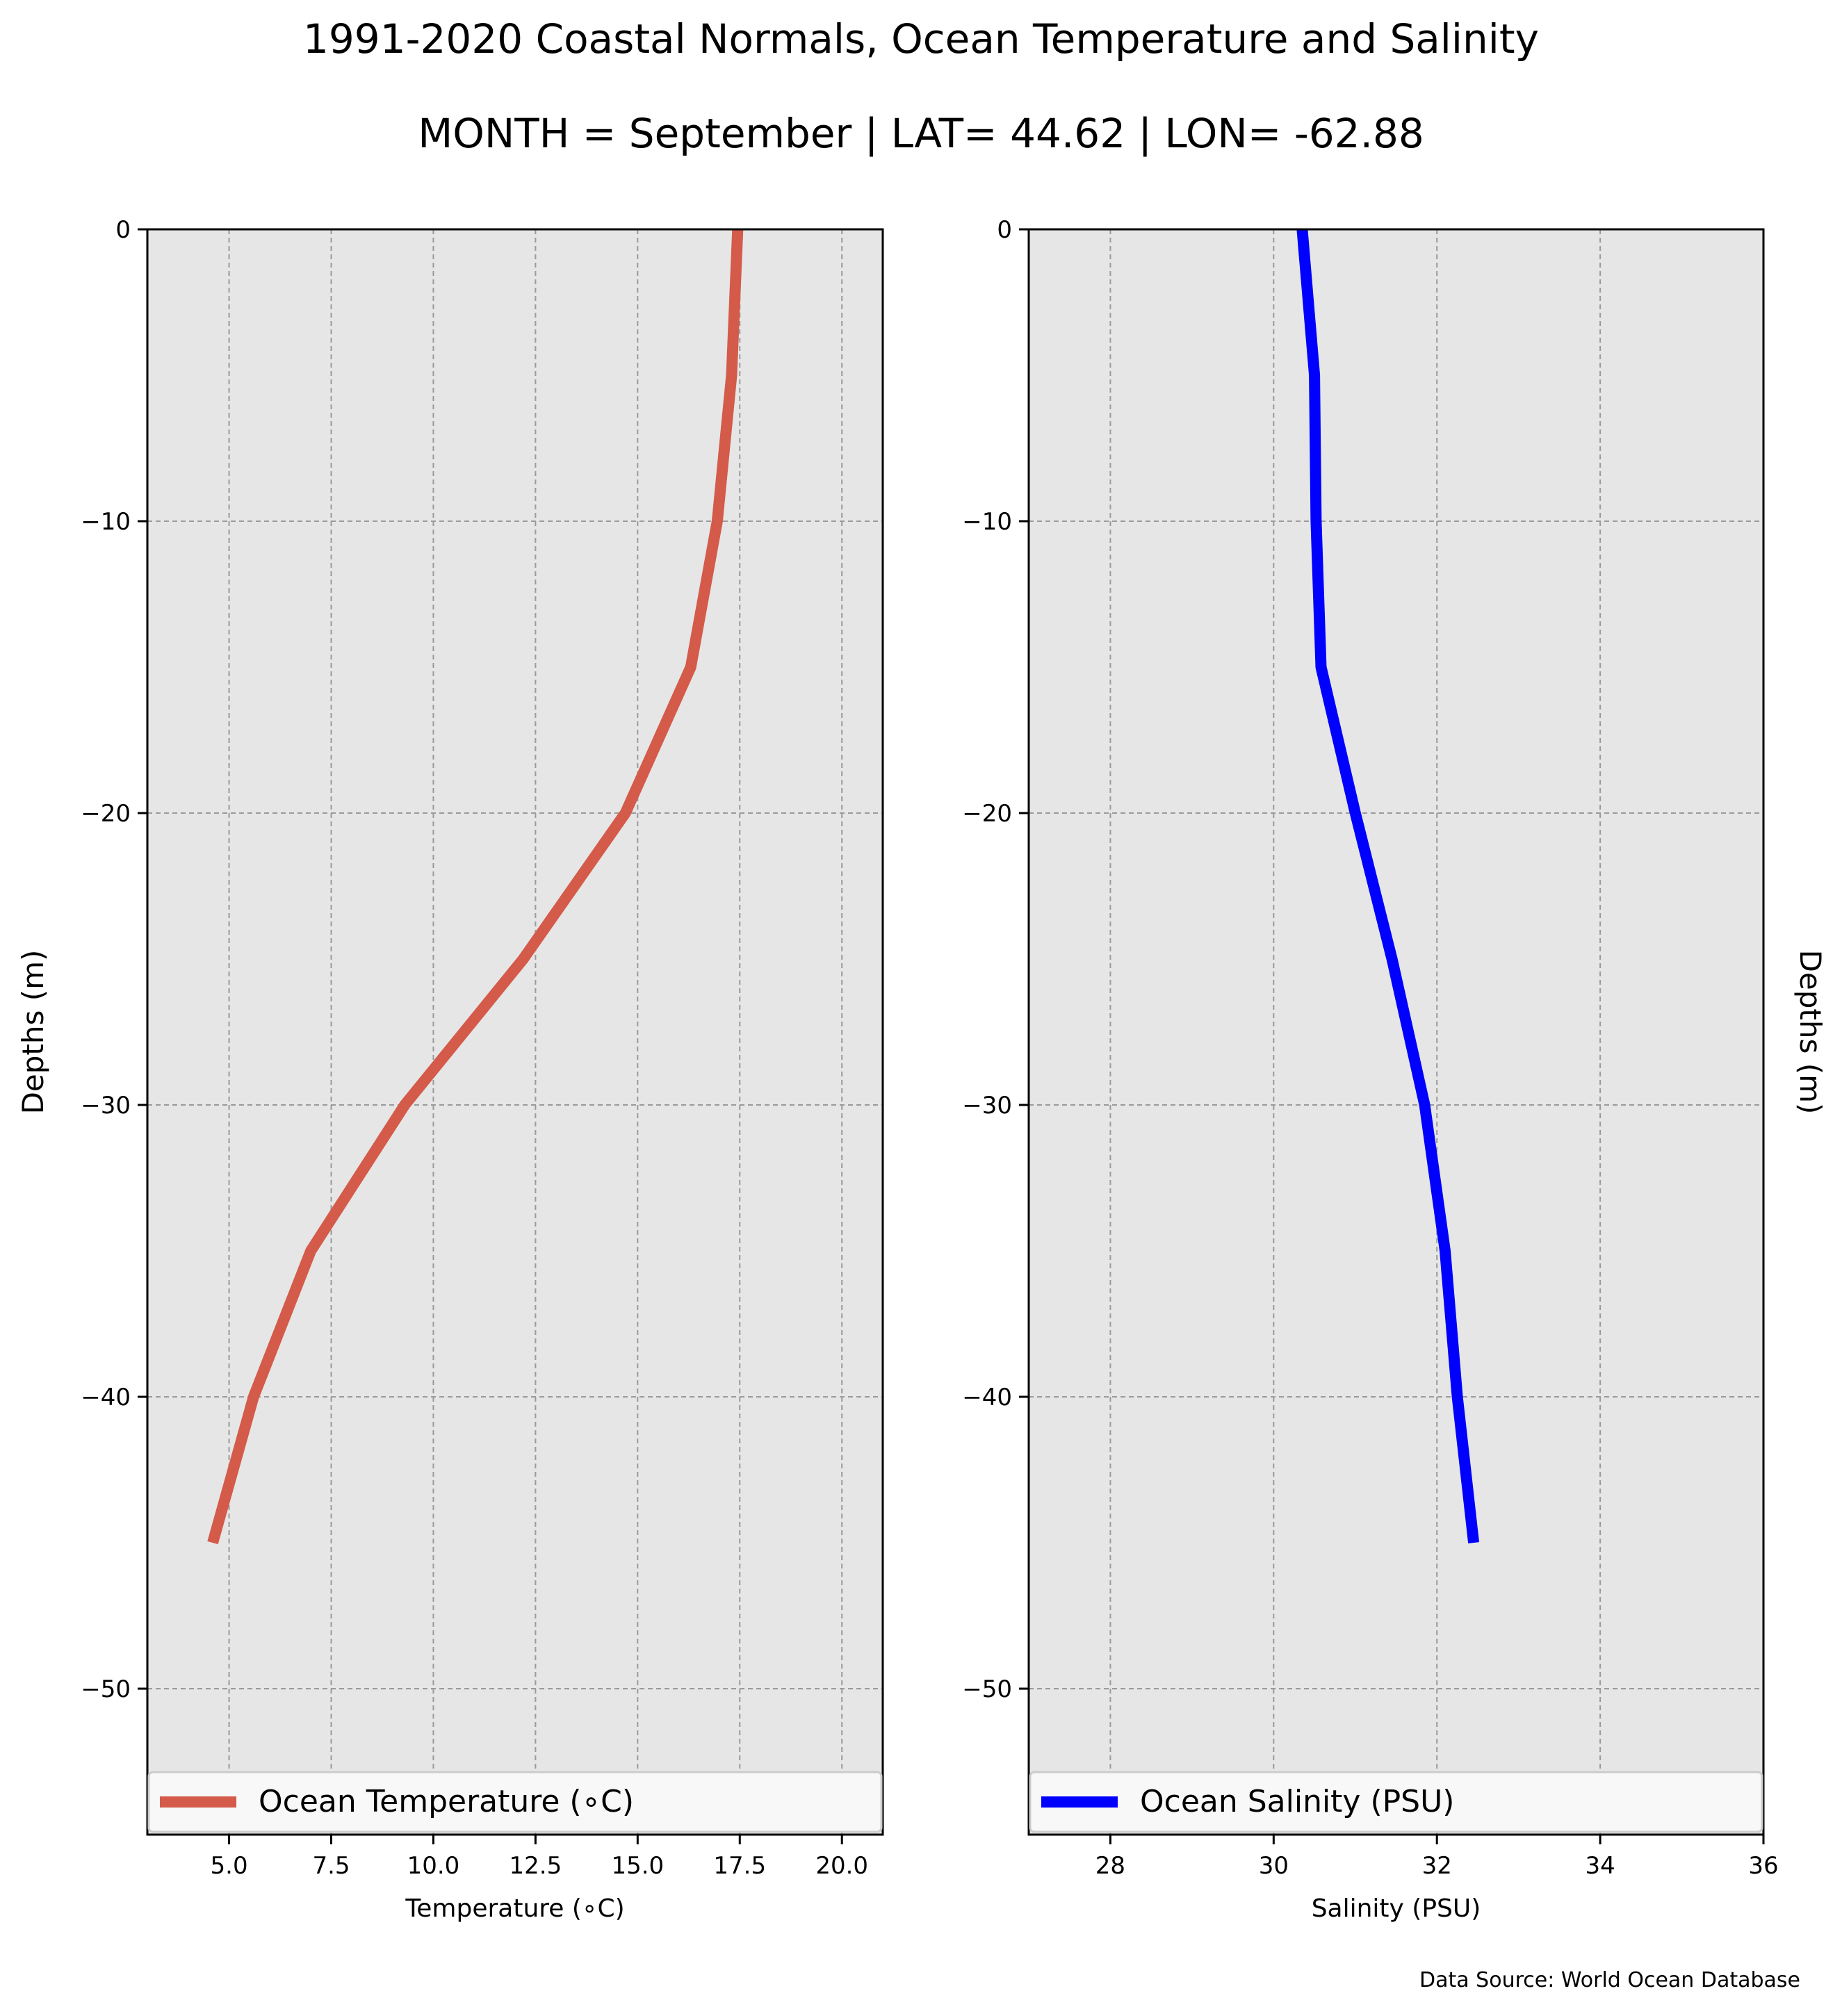 The width and height of the screenshot is (1842, 2016). What do you see at coordinates (1297, 1802) in the screenshot?
I see `panel2-legend-label: Ocean Salinity (PSU)` at bounding box center [1297, 1802].